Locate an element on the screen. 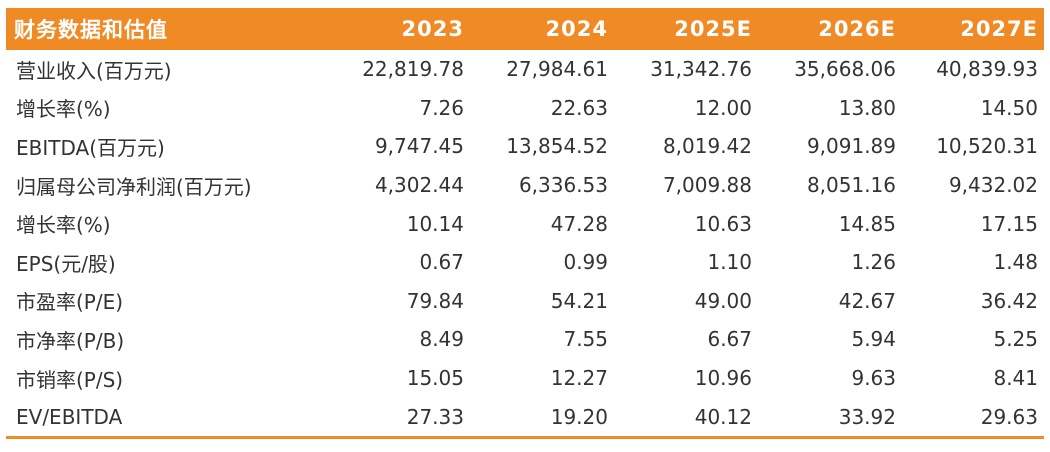  table-cell: 79.84 is located at coordinates (435, 300).